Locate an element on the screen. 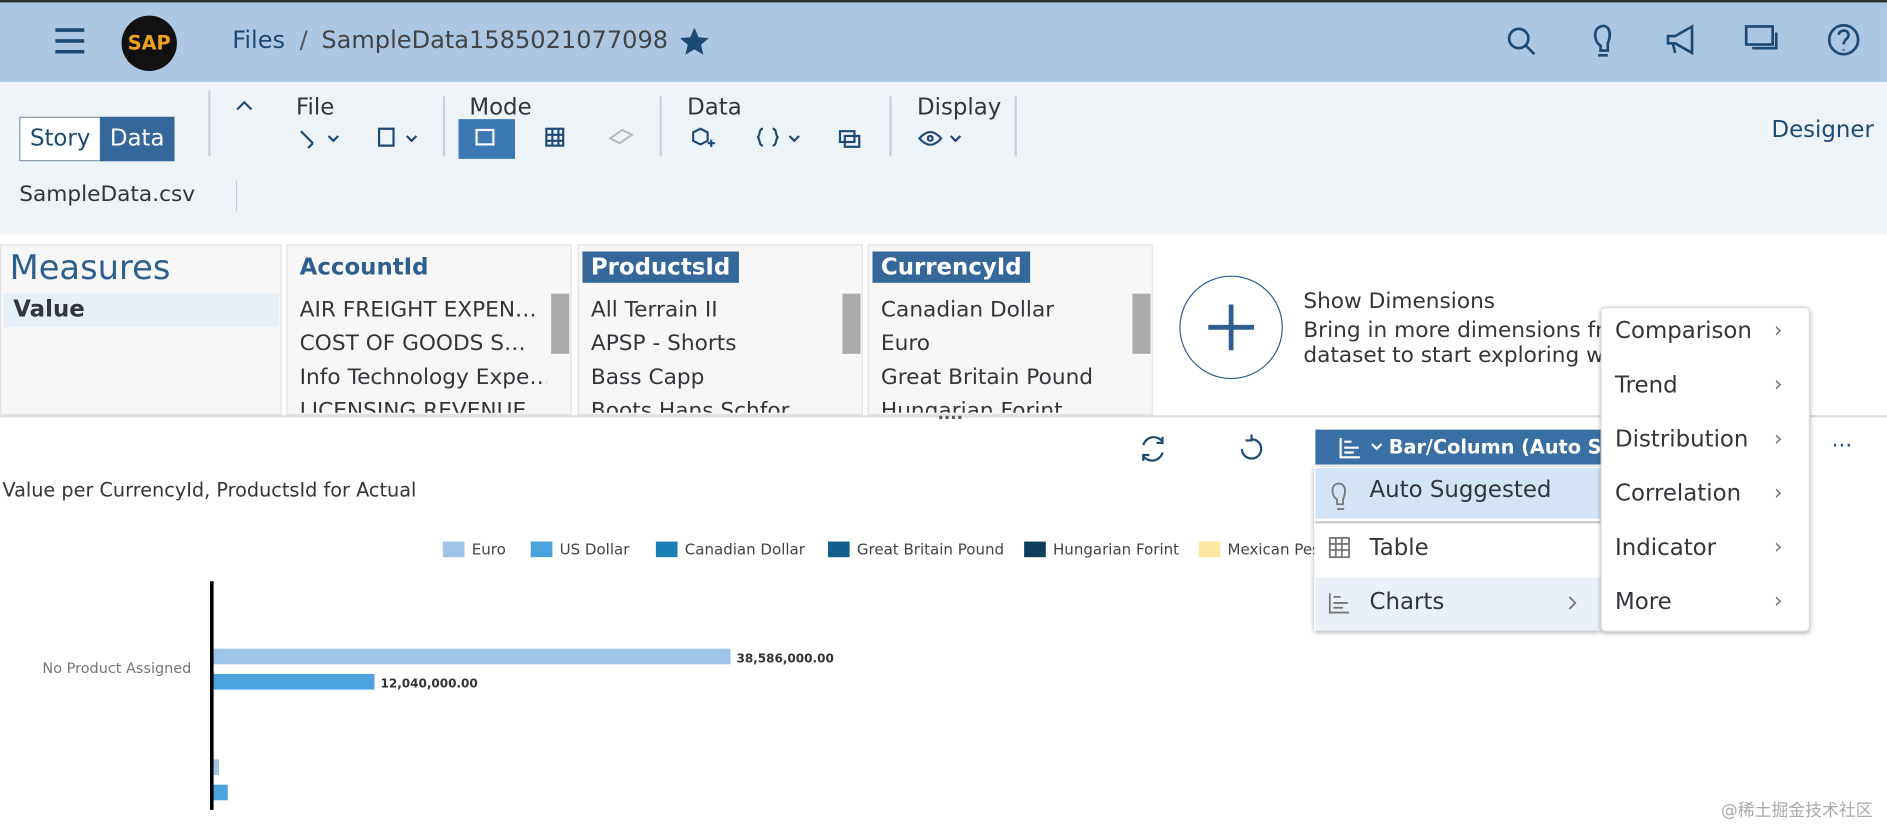 The image size is (1887, 827). dimension-member: Great Britain Pound is located at coordinates (987, 377).